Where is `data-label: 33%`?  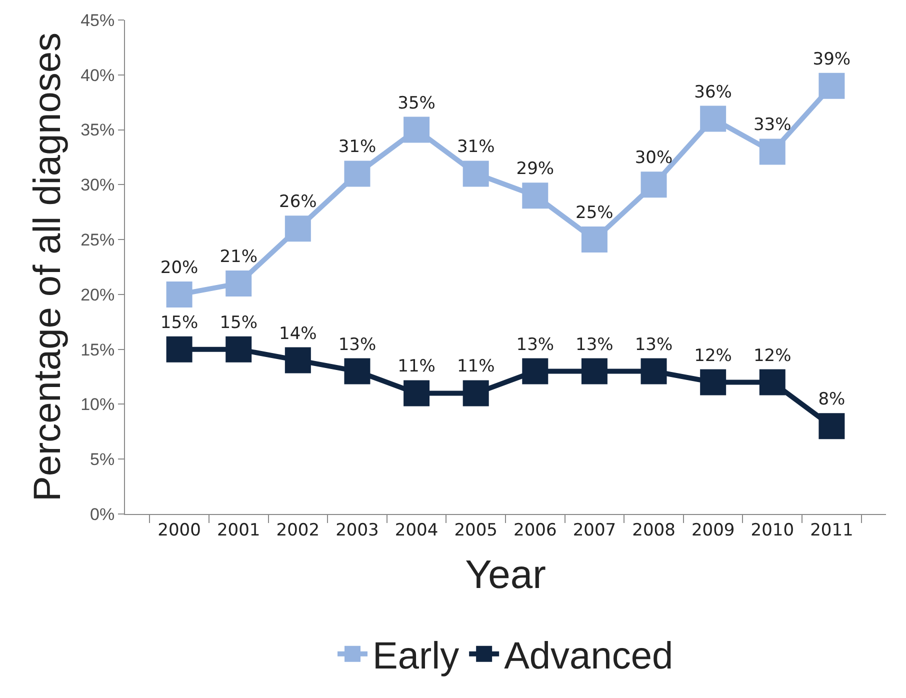 data-label: 33% is located at coordinates (772, 125).